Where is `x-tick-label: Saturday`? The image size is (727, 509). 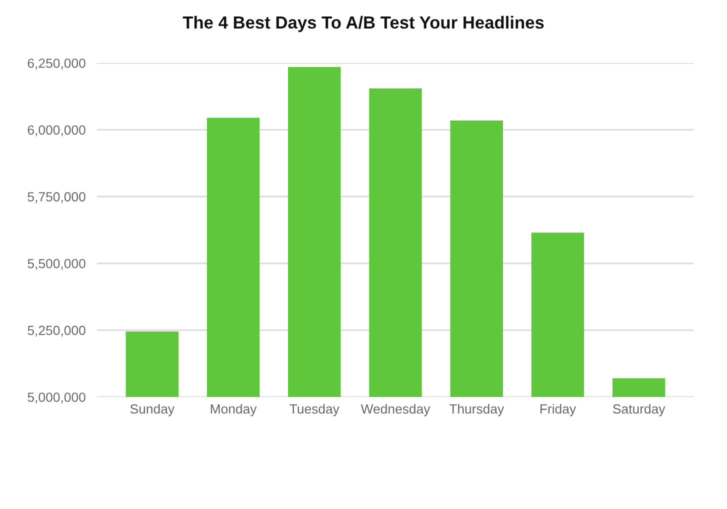
x-tick-label: Saturday is located at coordinates (639, 410).